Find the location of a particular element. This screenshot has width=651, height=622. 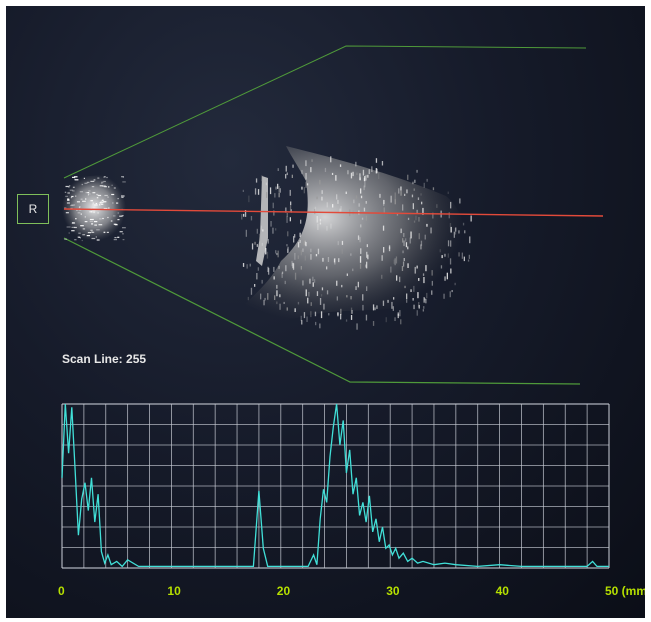

lens-echo is located at coordinates (262, 221).